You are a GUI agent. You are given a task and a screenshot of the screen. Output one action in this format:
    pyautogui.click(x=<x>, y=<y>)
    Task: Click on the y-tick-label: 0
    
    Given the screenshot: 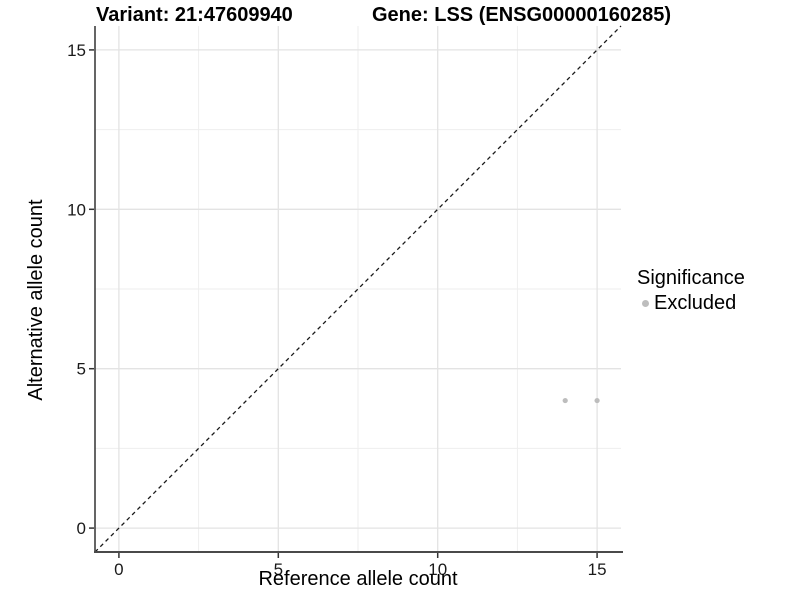 What is the action you would take?
    pyautogui.click(x=81, y=528)
    